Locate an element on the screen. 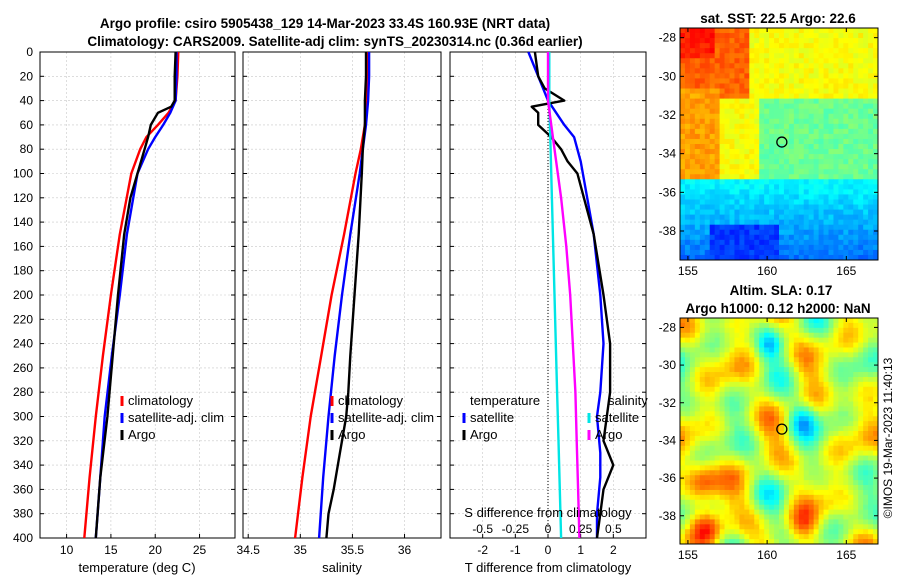 The height and width of the screenshot is (580, 900). map-frame is located at coordinates (779, 431).